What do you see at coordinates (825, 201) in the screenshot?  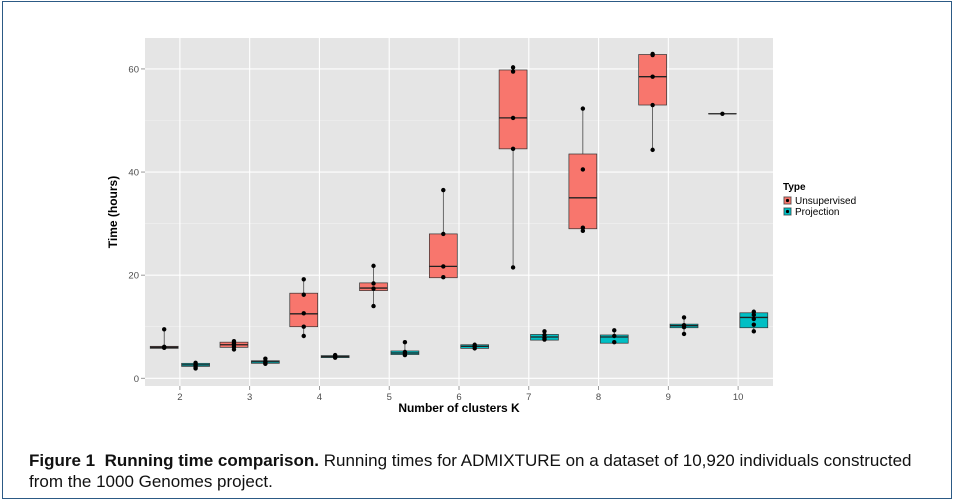 I see `legend-label-unsupervised: Unsupervised` at bounding box center [825, 201].